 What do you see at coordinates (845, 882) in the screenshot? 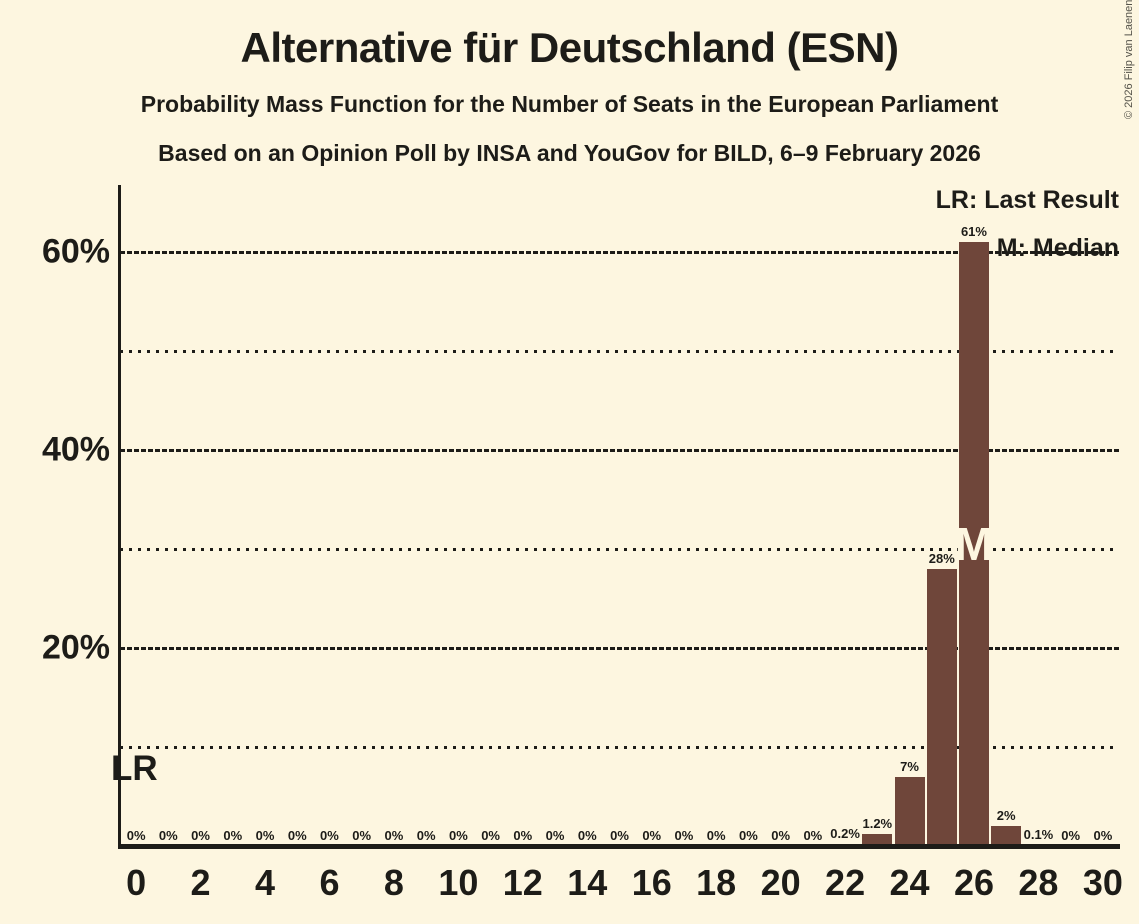
I see `x-axis-tick-label-22: 22` at bounding box center [845, 882].